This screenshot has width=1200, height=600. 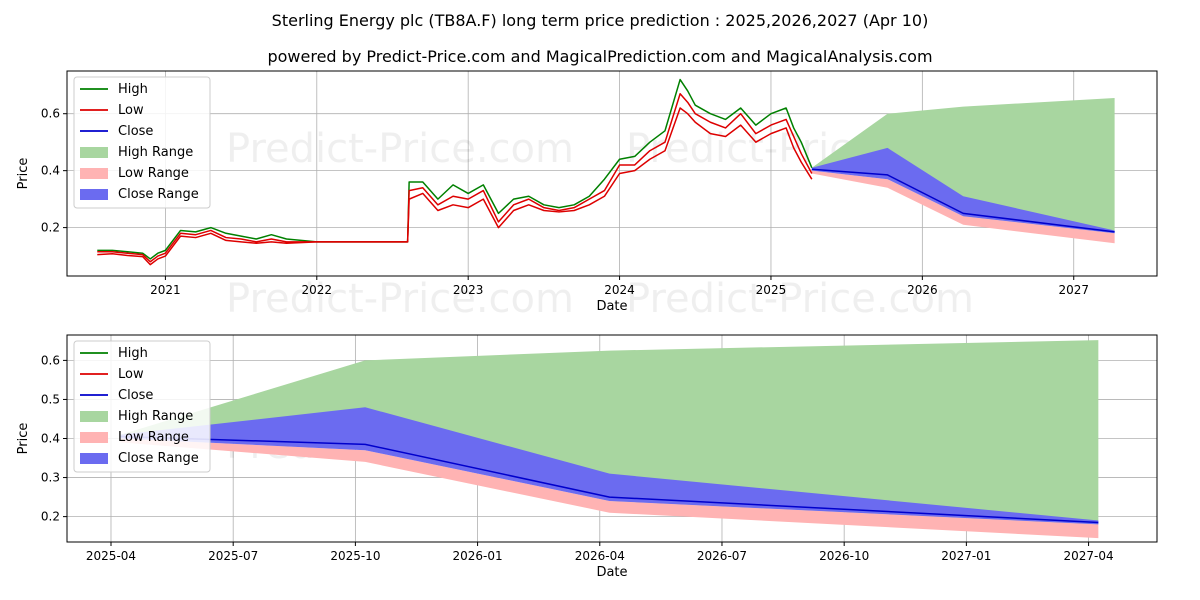 What do you see at coordinates (966, 556) in the screenshot?
I see `x-tick-label: 2027-01` at bounding box center [966, 556].